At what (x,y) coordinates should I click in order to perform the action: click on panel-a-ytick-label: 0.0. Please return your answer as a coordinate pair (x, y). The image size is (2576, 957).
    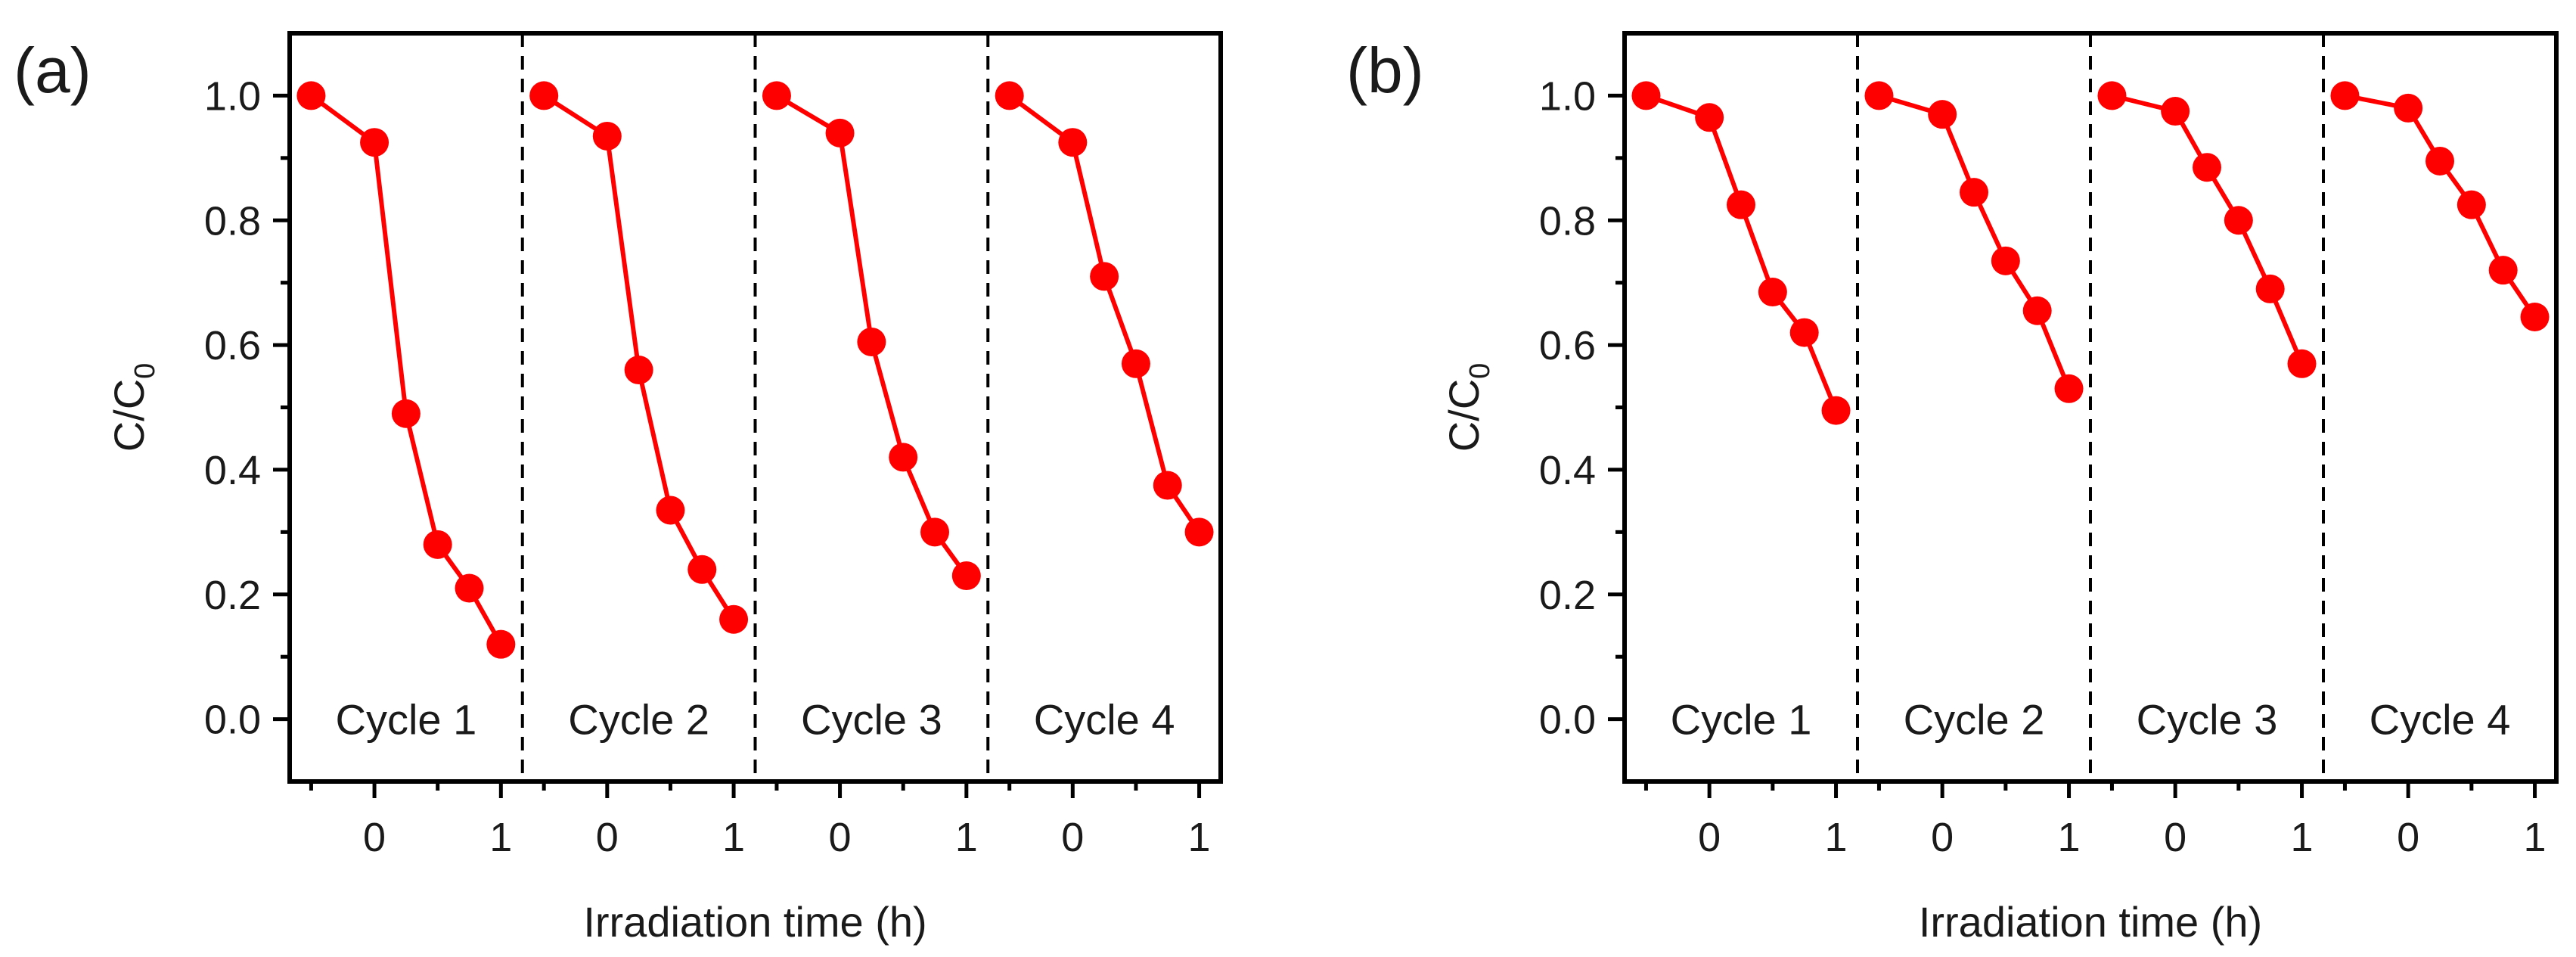
    Looking at the image, I should click on (232, 720).